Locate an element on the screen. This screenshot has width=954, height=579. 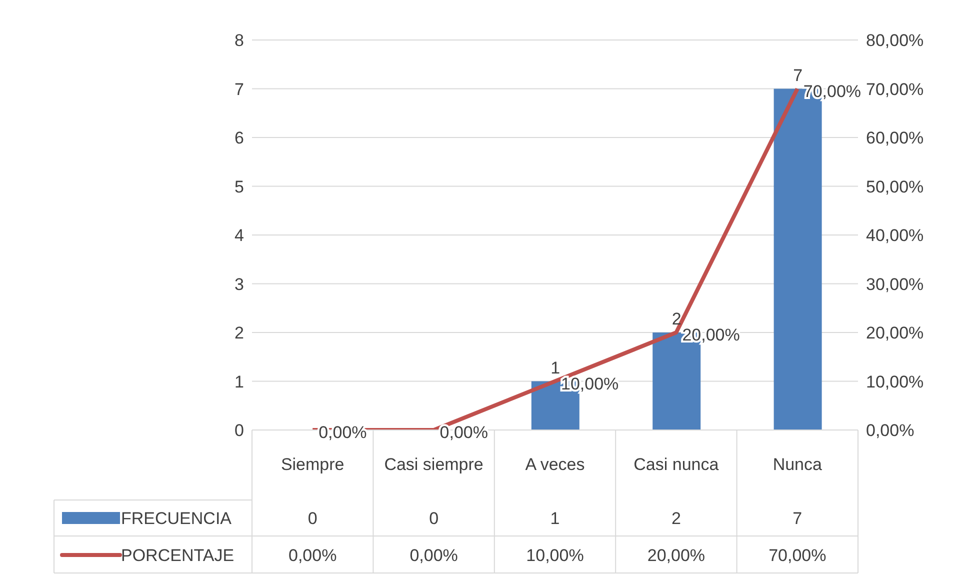
y-tick-label: 2 is located at coordinates (239, 333).